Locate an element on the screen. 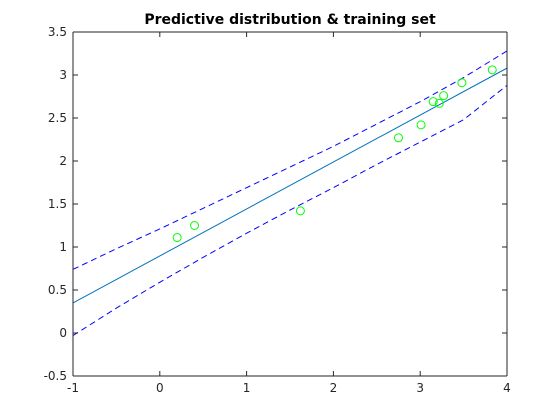  y-tick-label: 3 is located at coordinates (63, 75).